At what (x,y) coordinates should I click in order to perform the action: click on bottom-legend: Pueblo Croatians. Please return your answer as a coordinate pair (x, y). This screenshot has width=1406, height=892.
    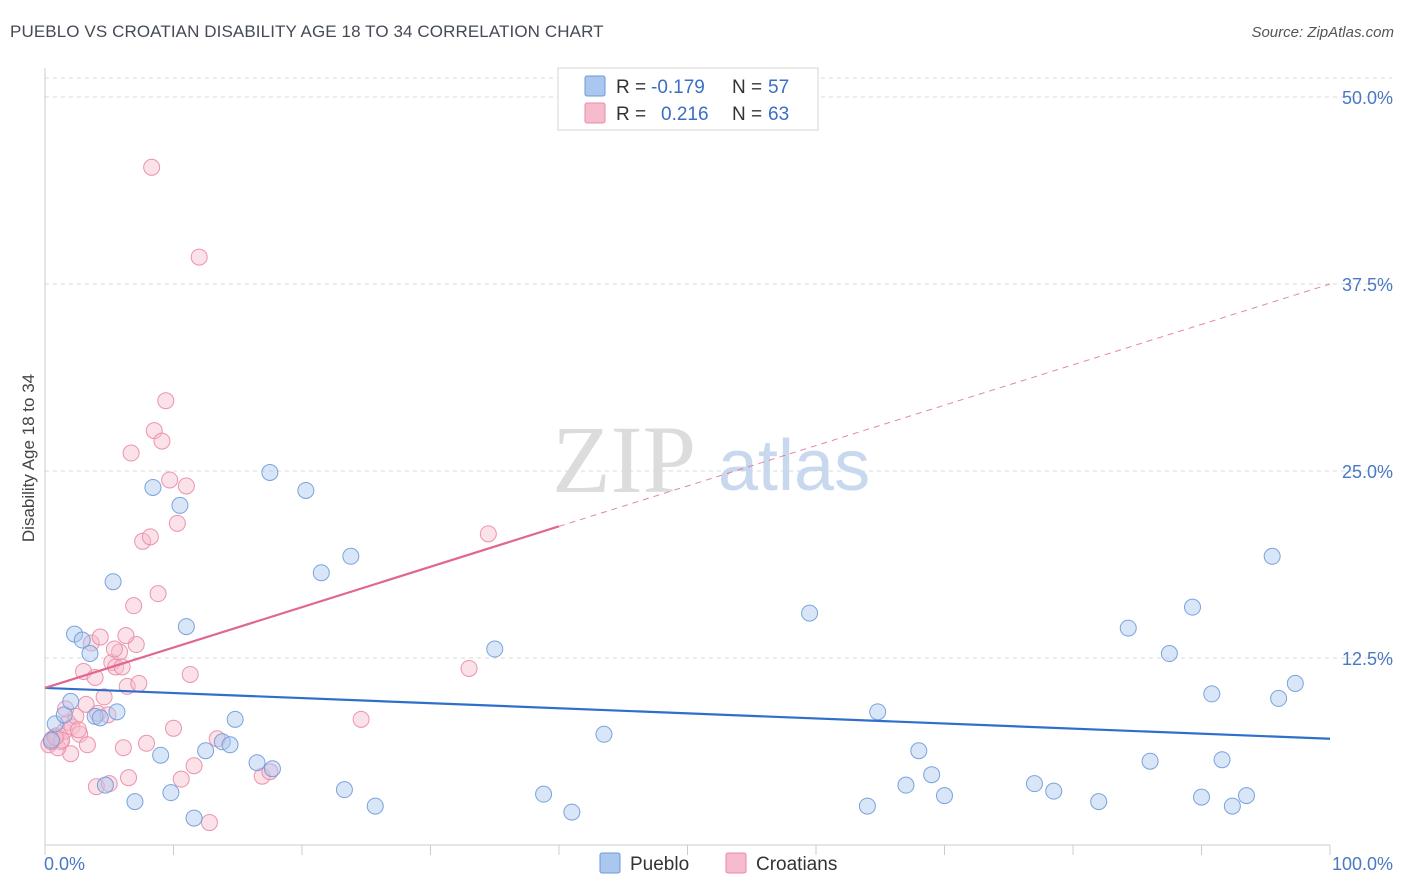
    Looking at the image, I should click on (718, 863).